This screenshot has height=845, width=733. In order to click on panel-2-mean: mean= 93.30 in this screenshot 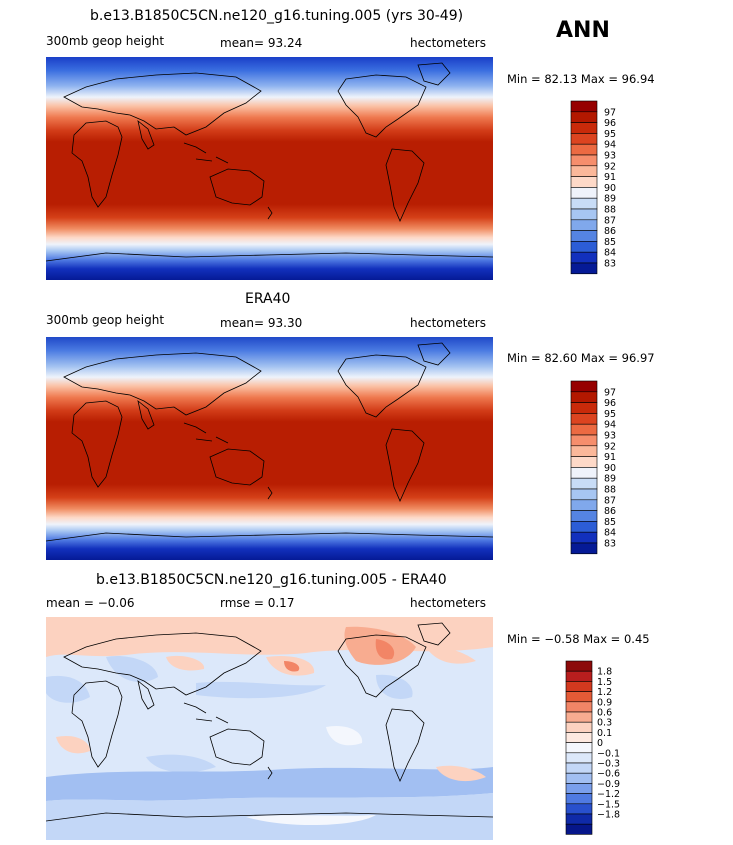, I will do `click(261, 323)`.